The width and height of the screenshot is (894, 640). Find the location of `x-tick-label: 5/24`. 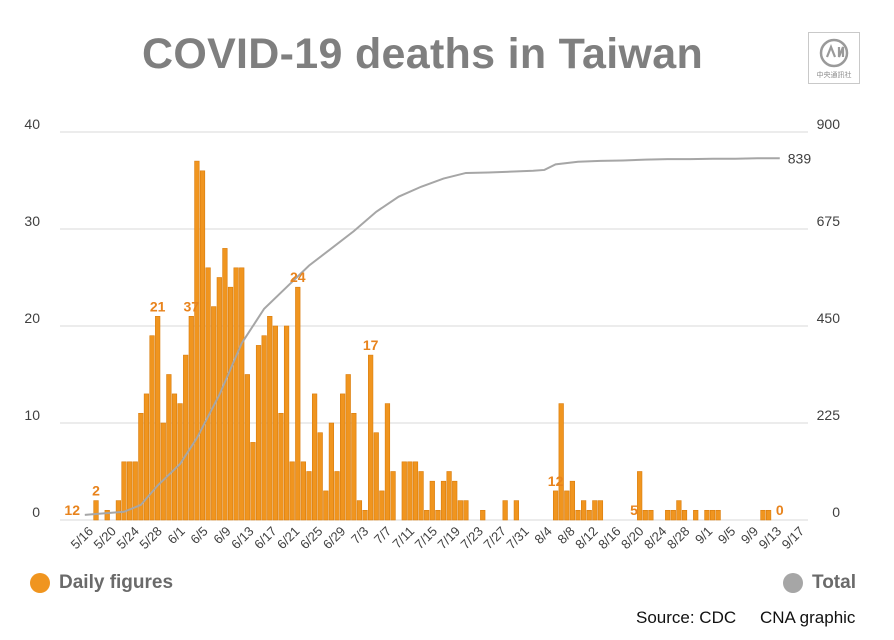

x-tick-label: 5/24 is located at coordinates (127, 538).